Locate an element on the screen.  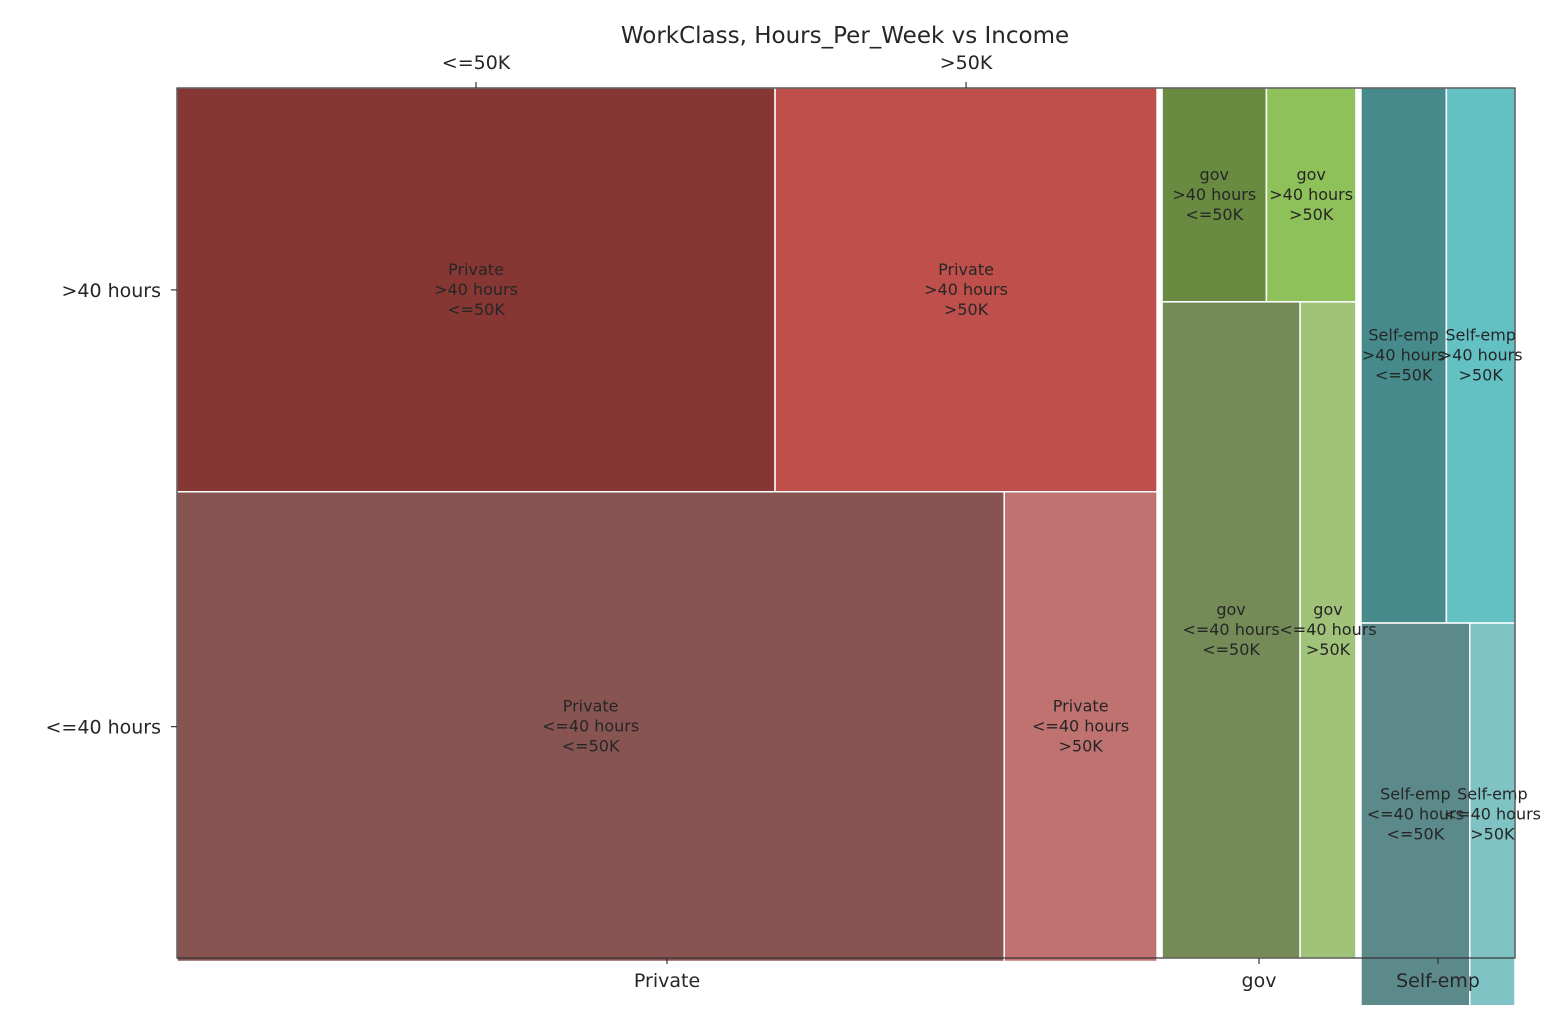
tile-label-private-gt40-hours-le50k: Private >40 hours <=50K is located at coordinates (476, 289).